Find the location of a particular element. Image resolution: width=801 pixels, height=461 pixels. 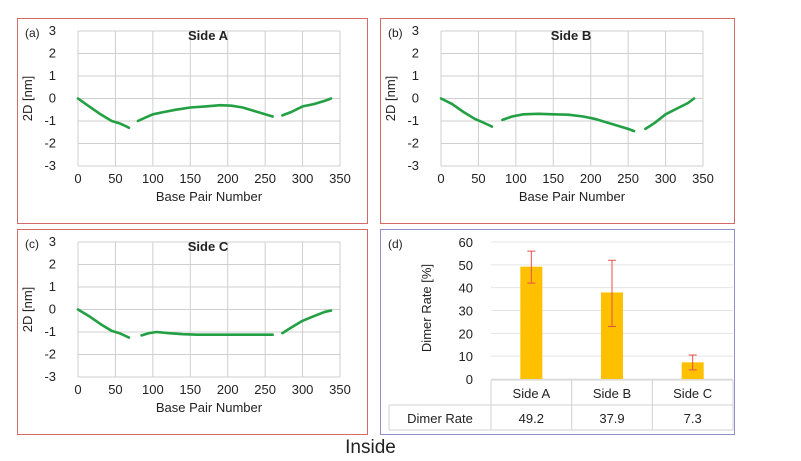

panel-label: (b) is located at coordinates (395, 33).